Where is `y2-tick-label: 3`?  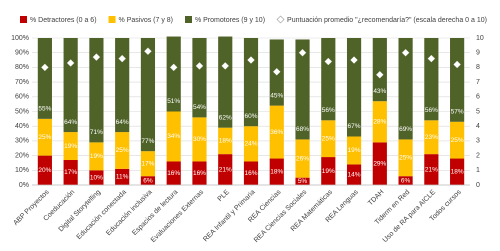
y2-tick-label: 3 is located at coordinates (478, 141).